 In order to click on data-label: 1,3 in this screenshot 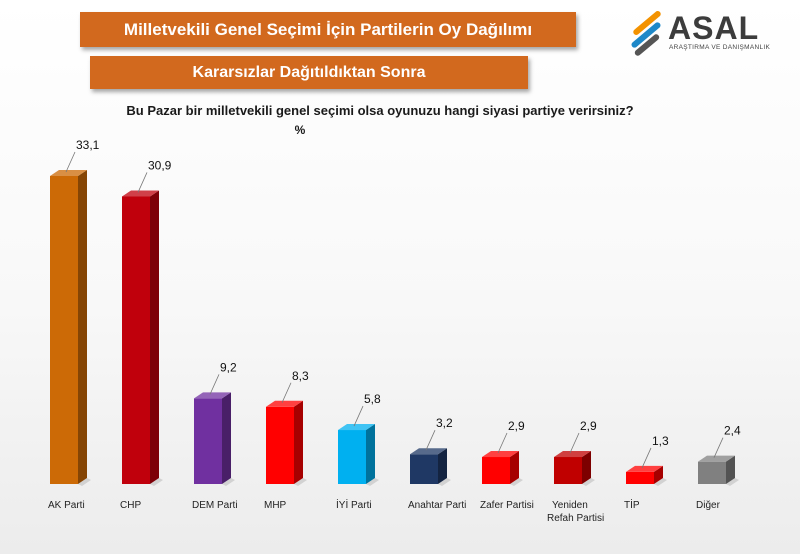, I will do `click(660, 441)`.